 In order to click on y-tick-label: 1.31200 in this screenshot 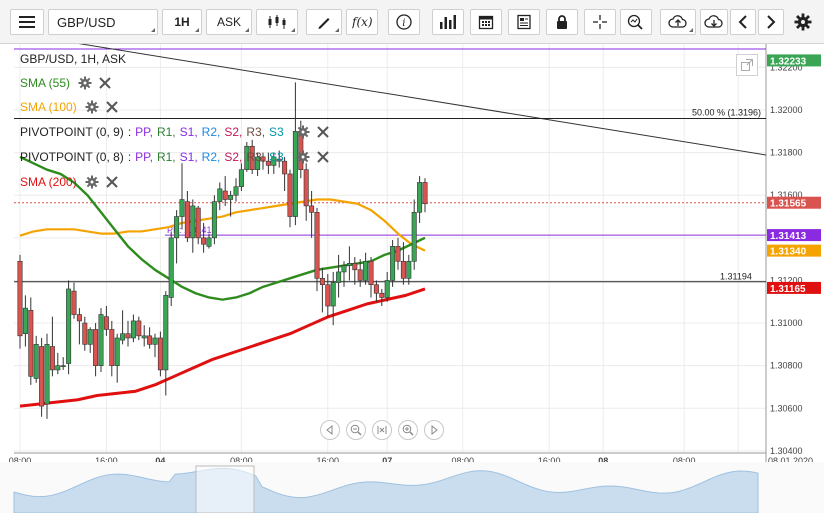, I will do `click(786, 280)`.